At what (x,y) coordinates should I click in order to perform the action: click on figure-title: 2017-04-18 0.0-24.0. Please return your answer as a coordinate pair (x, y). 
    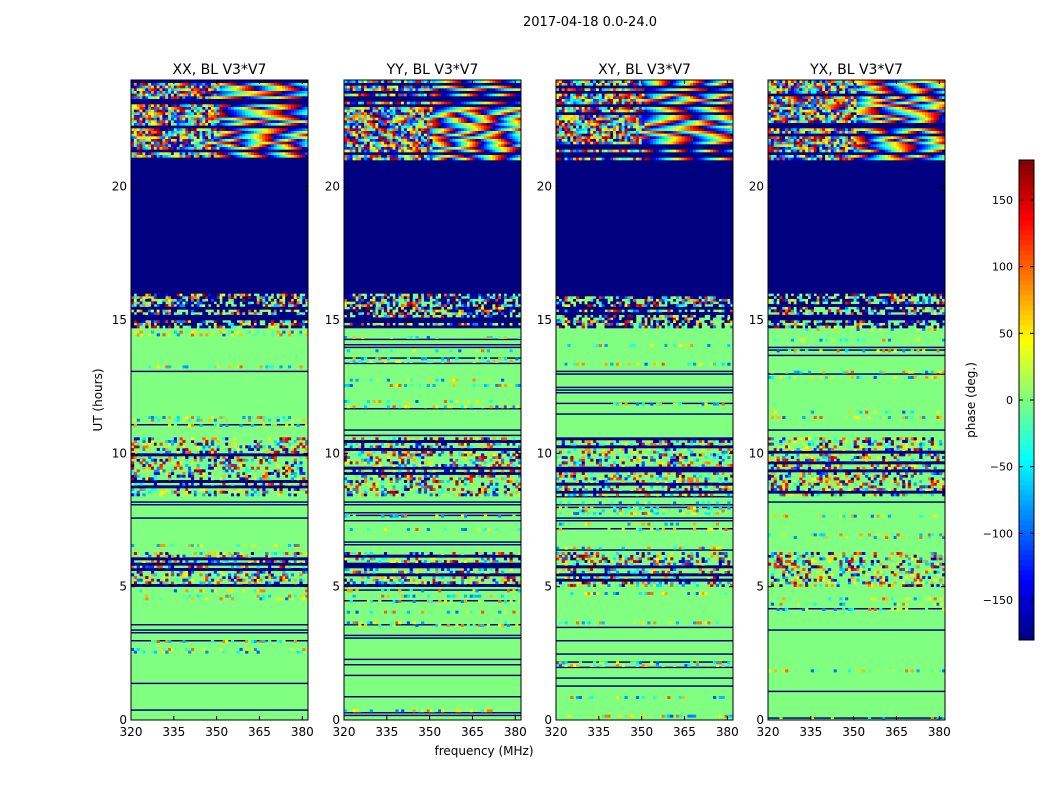
    Looking at the image, I should click on (590, 22).